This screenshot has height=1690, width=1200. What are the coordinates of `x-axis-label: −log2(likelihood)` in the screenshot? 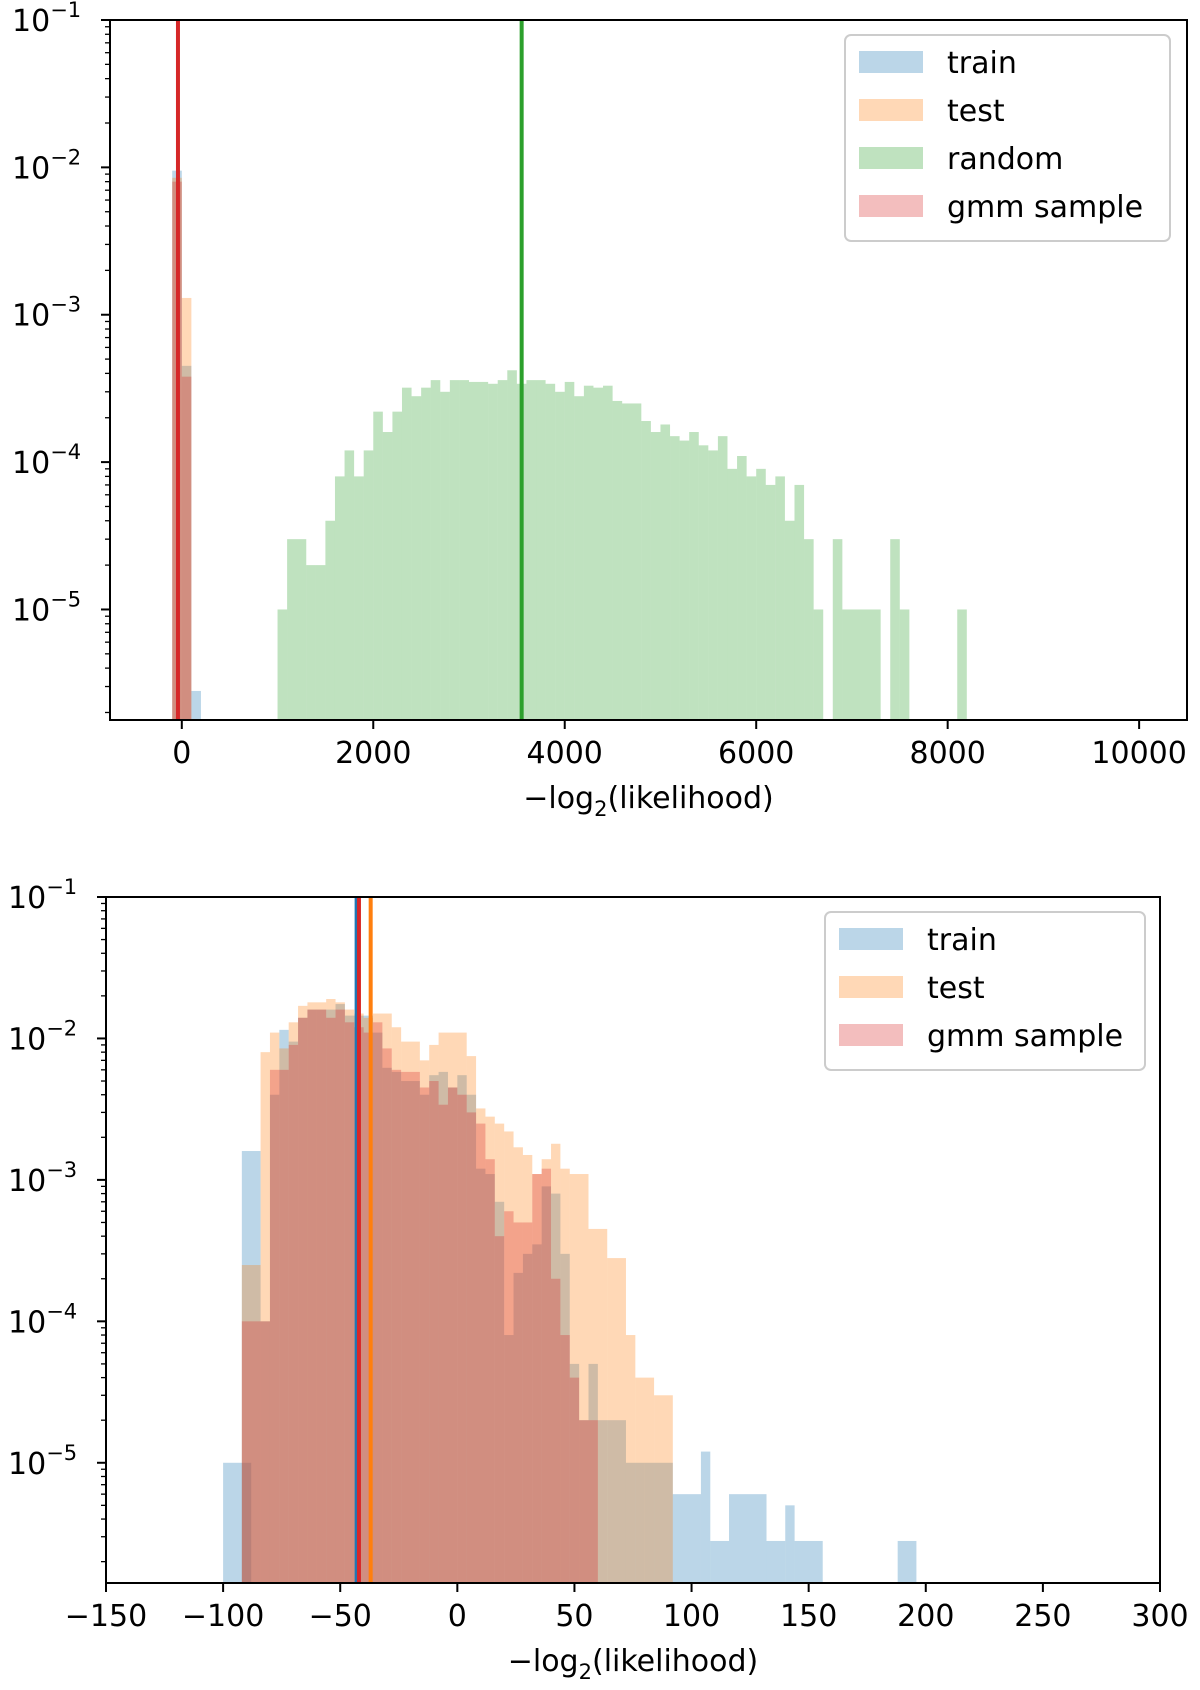 It's located at (633, 1664).